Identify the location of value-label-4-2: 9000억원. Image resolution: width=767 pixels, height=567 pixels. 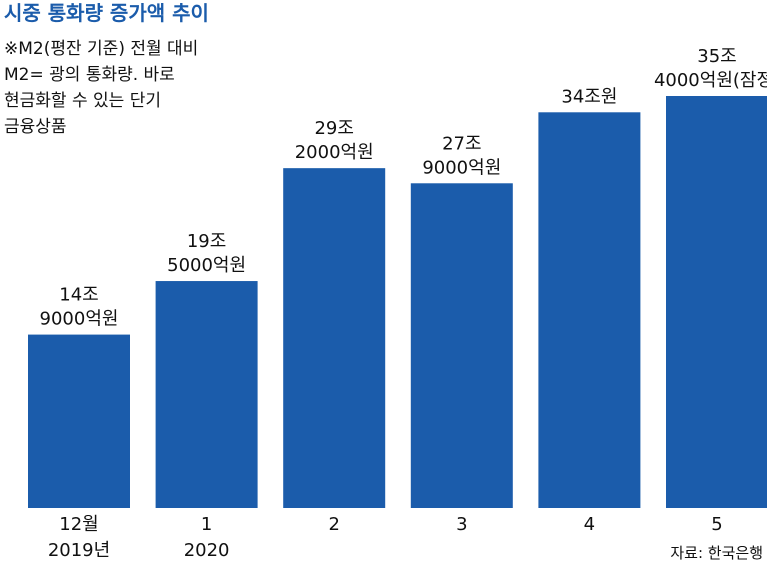
(461, 167).